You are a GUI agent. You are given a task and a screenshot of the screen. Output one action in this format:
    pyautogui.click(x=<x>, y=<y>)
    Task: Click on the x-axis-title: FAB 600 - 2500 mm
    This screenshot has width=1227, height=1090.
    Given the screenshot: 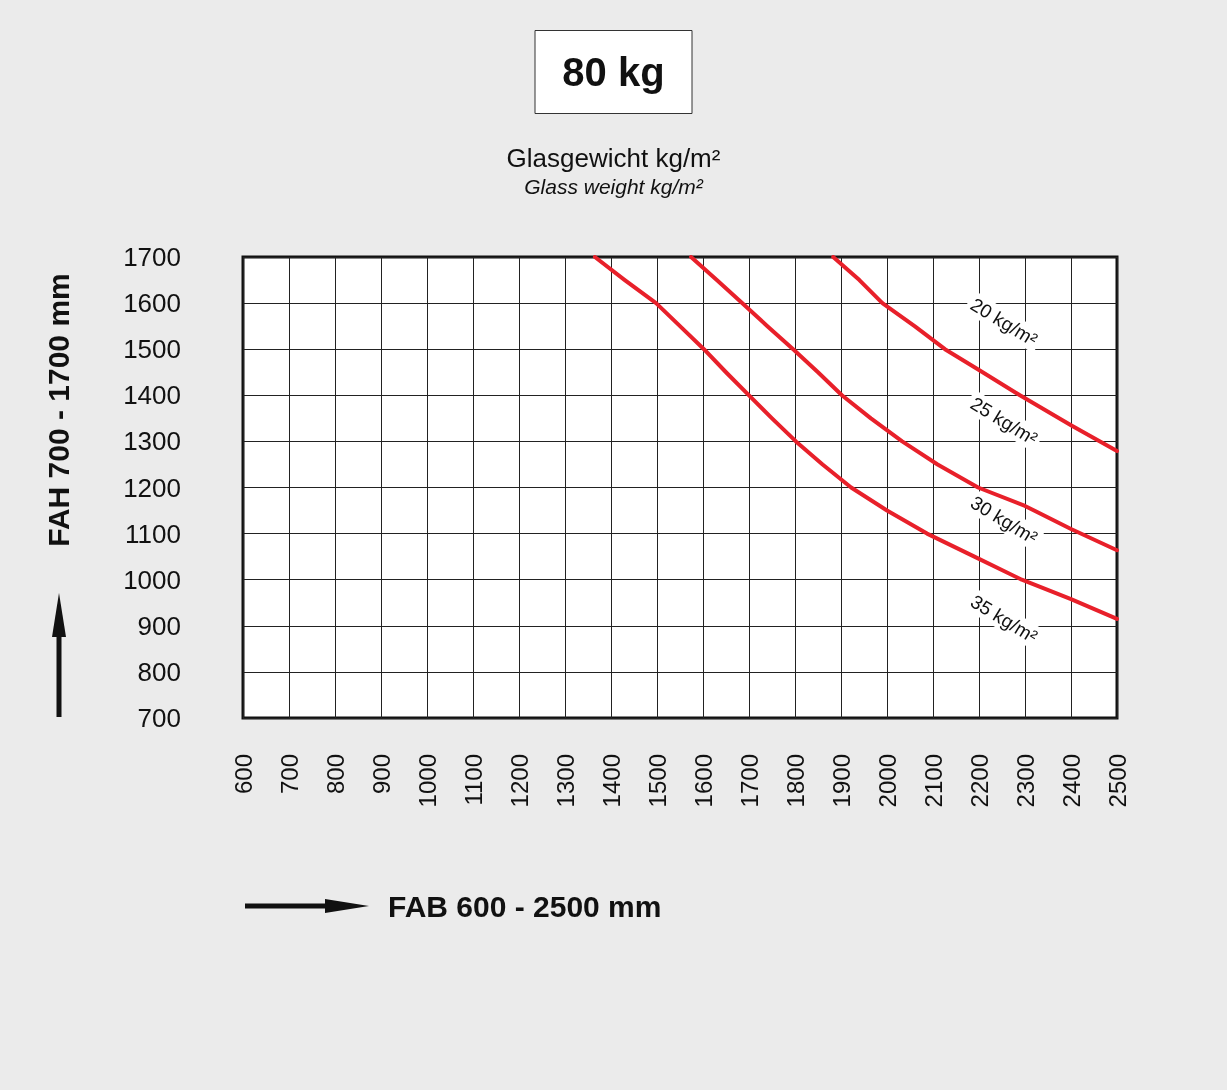 What is the action you would take?
    pyautogui.click(x=525, y=906)
    